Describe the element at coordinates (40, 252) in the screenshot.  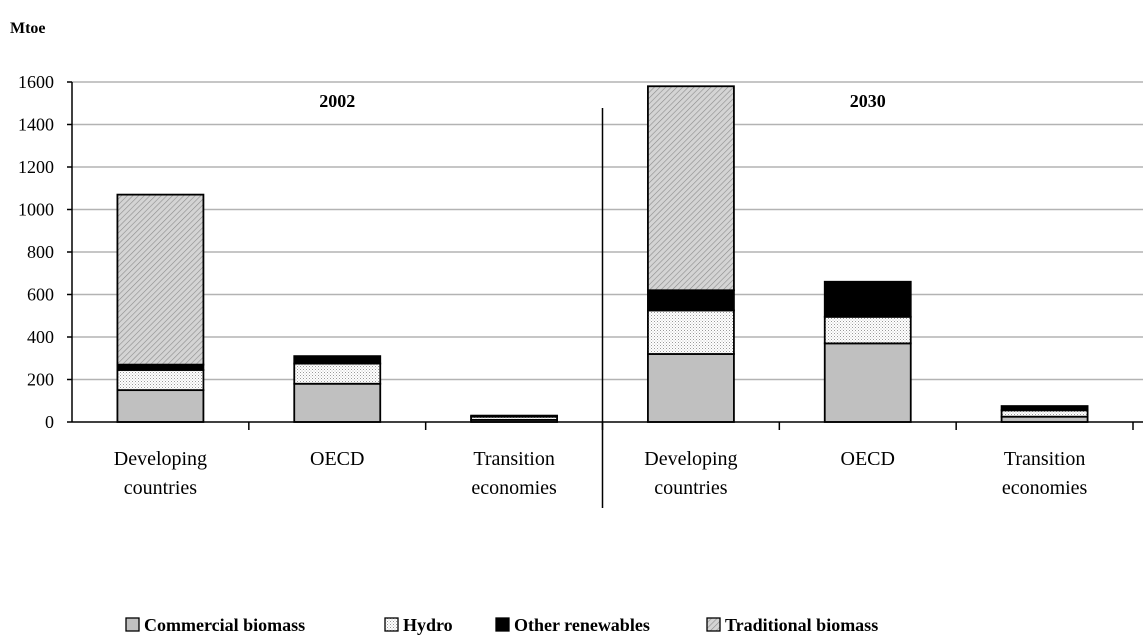
I see `y-tick-label: 800` at that location.